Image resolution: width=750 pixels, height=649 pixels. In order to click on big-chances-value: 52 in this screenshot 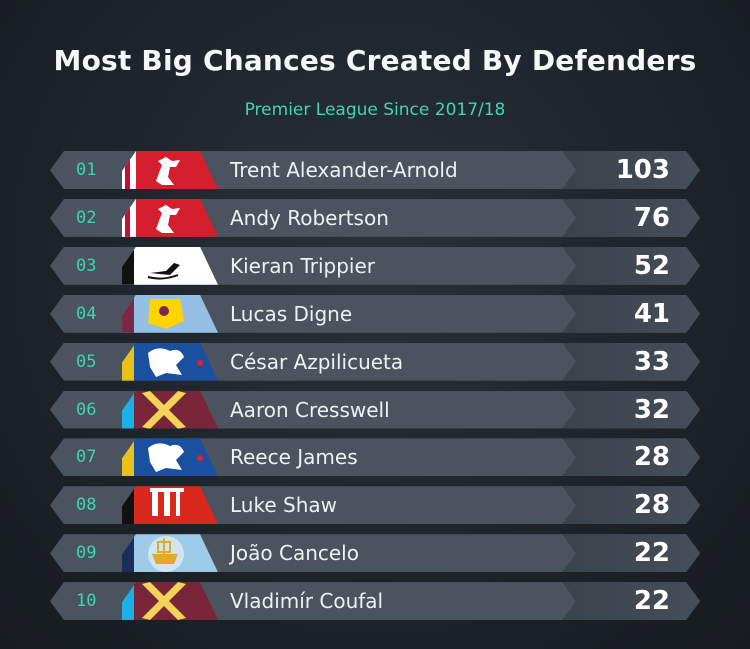, I will do `click(651, 265)`.